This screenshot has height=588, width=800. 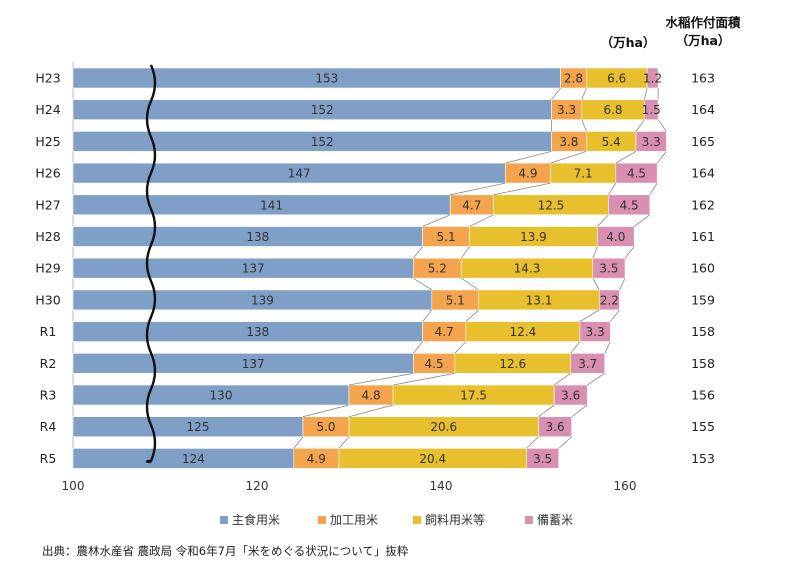 I want to click on legend-label: 飼料用米等, so click(x=455, y=519).